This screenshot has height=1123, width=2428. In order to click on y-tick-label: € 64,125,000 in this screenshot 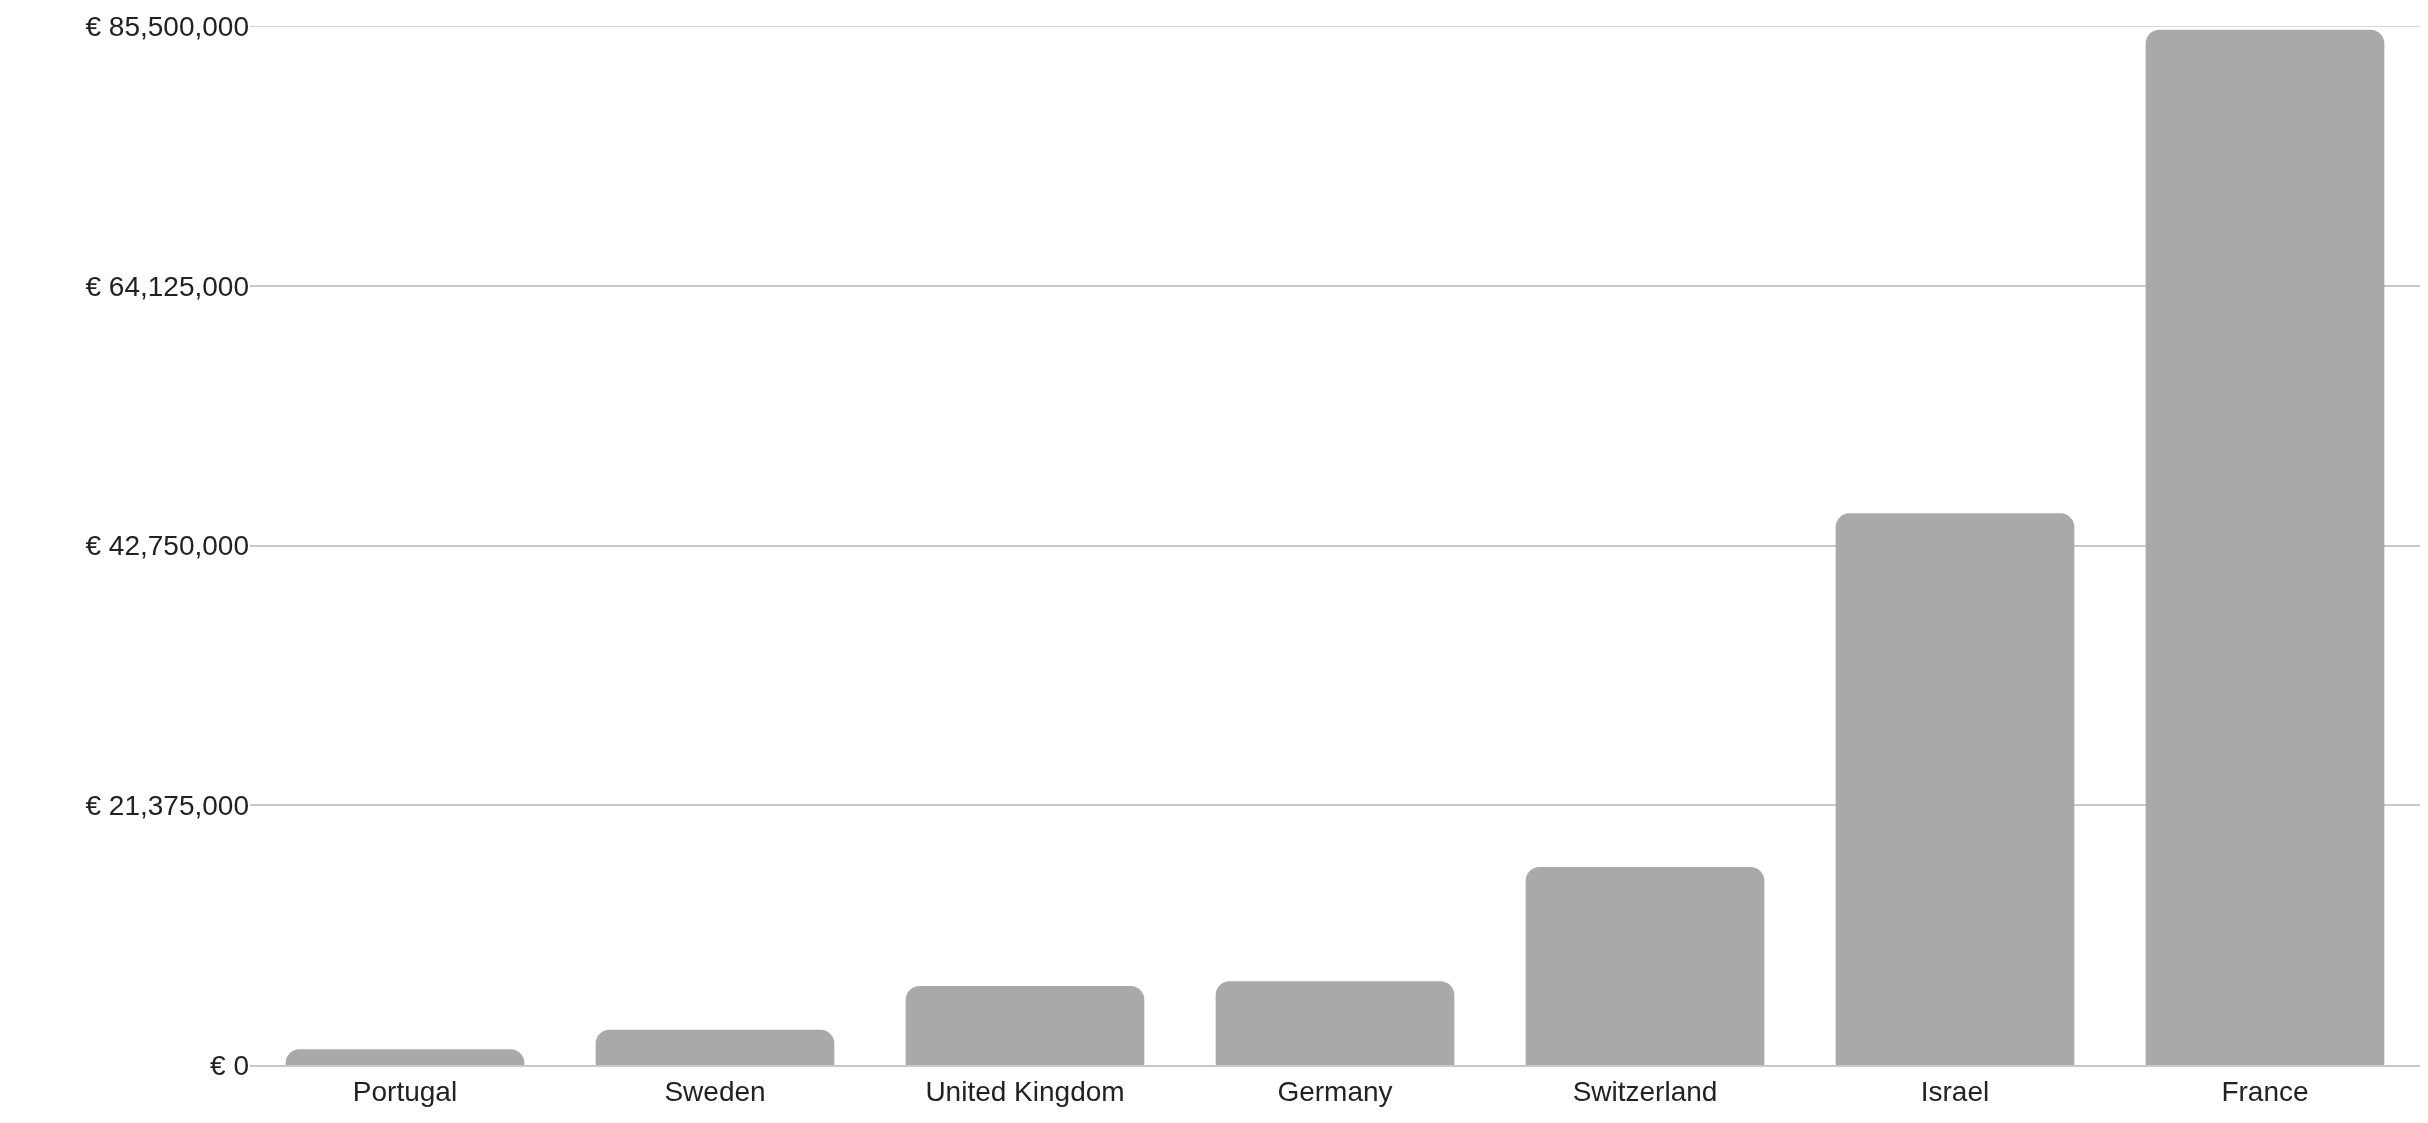, I will do `click(167, 286)`.